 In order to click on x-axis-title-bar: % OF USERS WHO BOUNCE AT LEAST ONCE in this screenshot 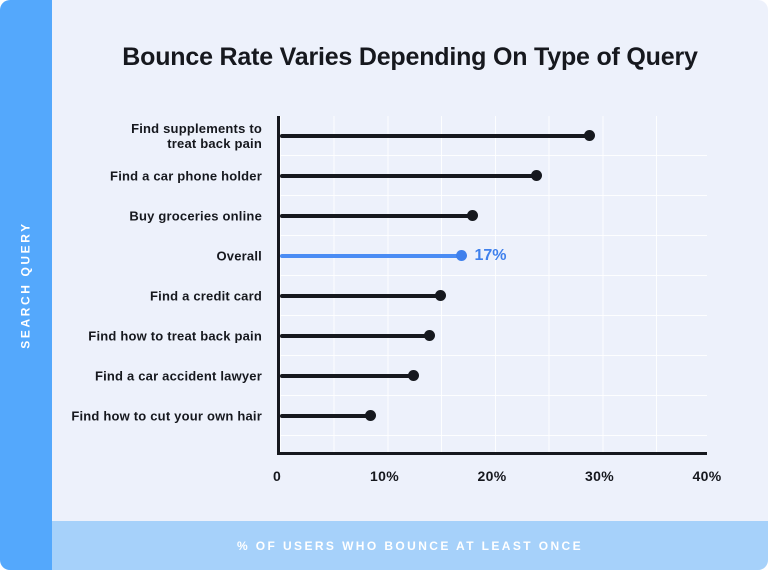, I will do `click(410, 545)`.